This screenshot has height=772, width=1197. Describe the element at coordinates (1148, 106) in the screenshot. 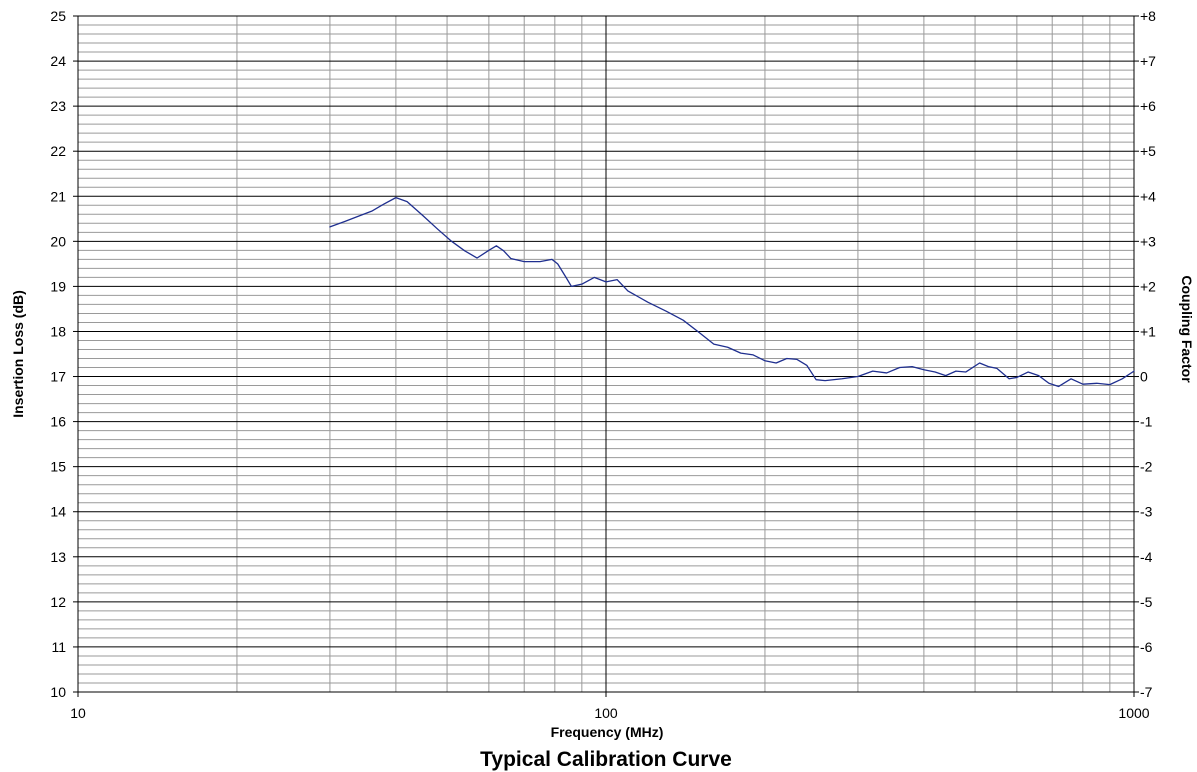

I see `y2-tick-label: +6` at that location.